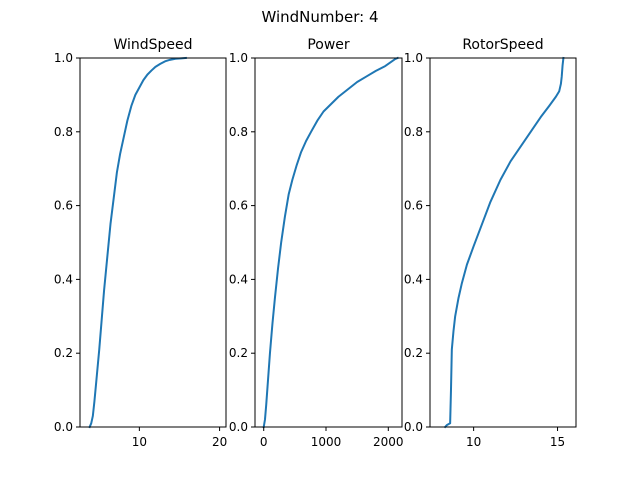 Image resolution: width=640 pixels, height=480 pixels. What do you see at coordinates (388, 442) in the screenshot?
I see `x-tick-label: 2000` at bounding box center [388, 442].